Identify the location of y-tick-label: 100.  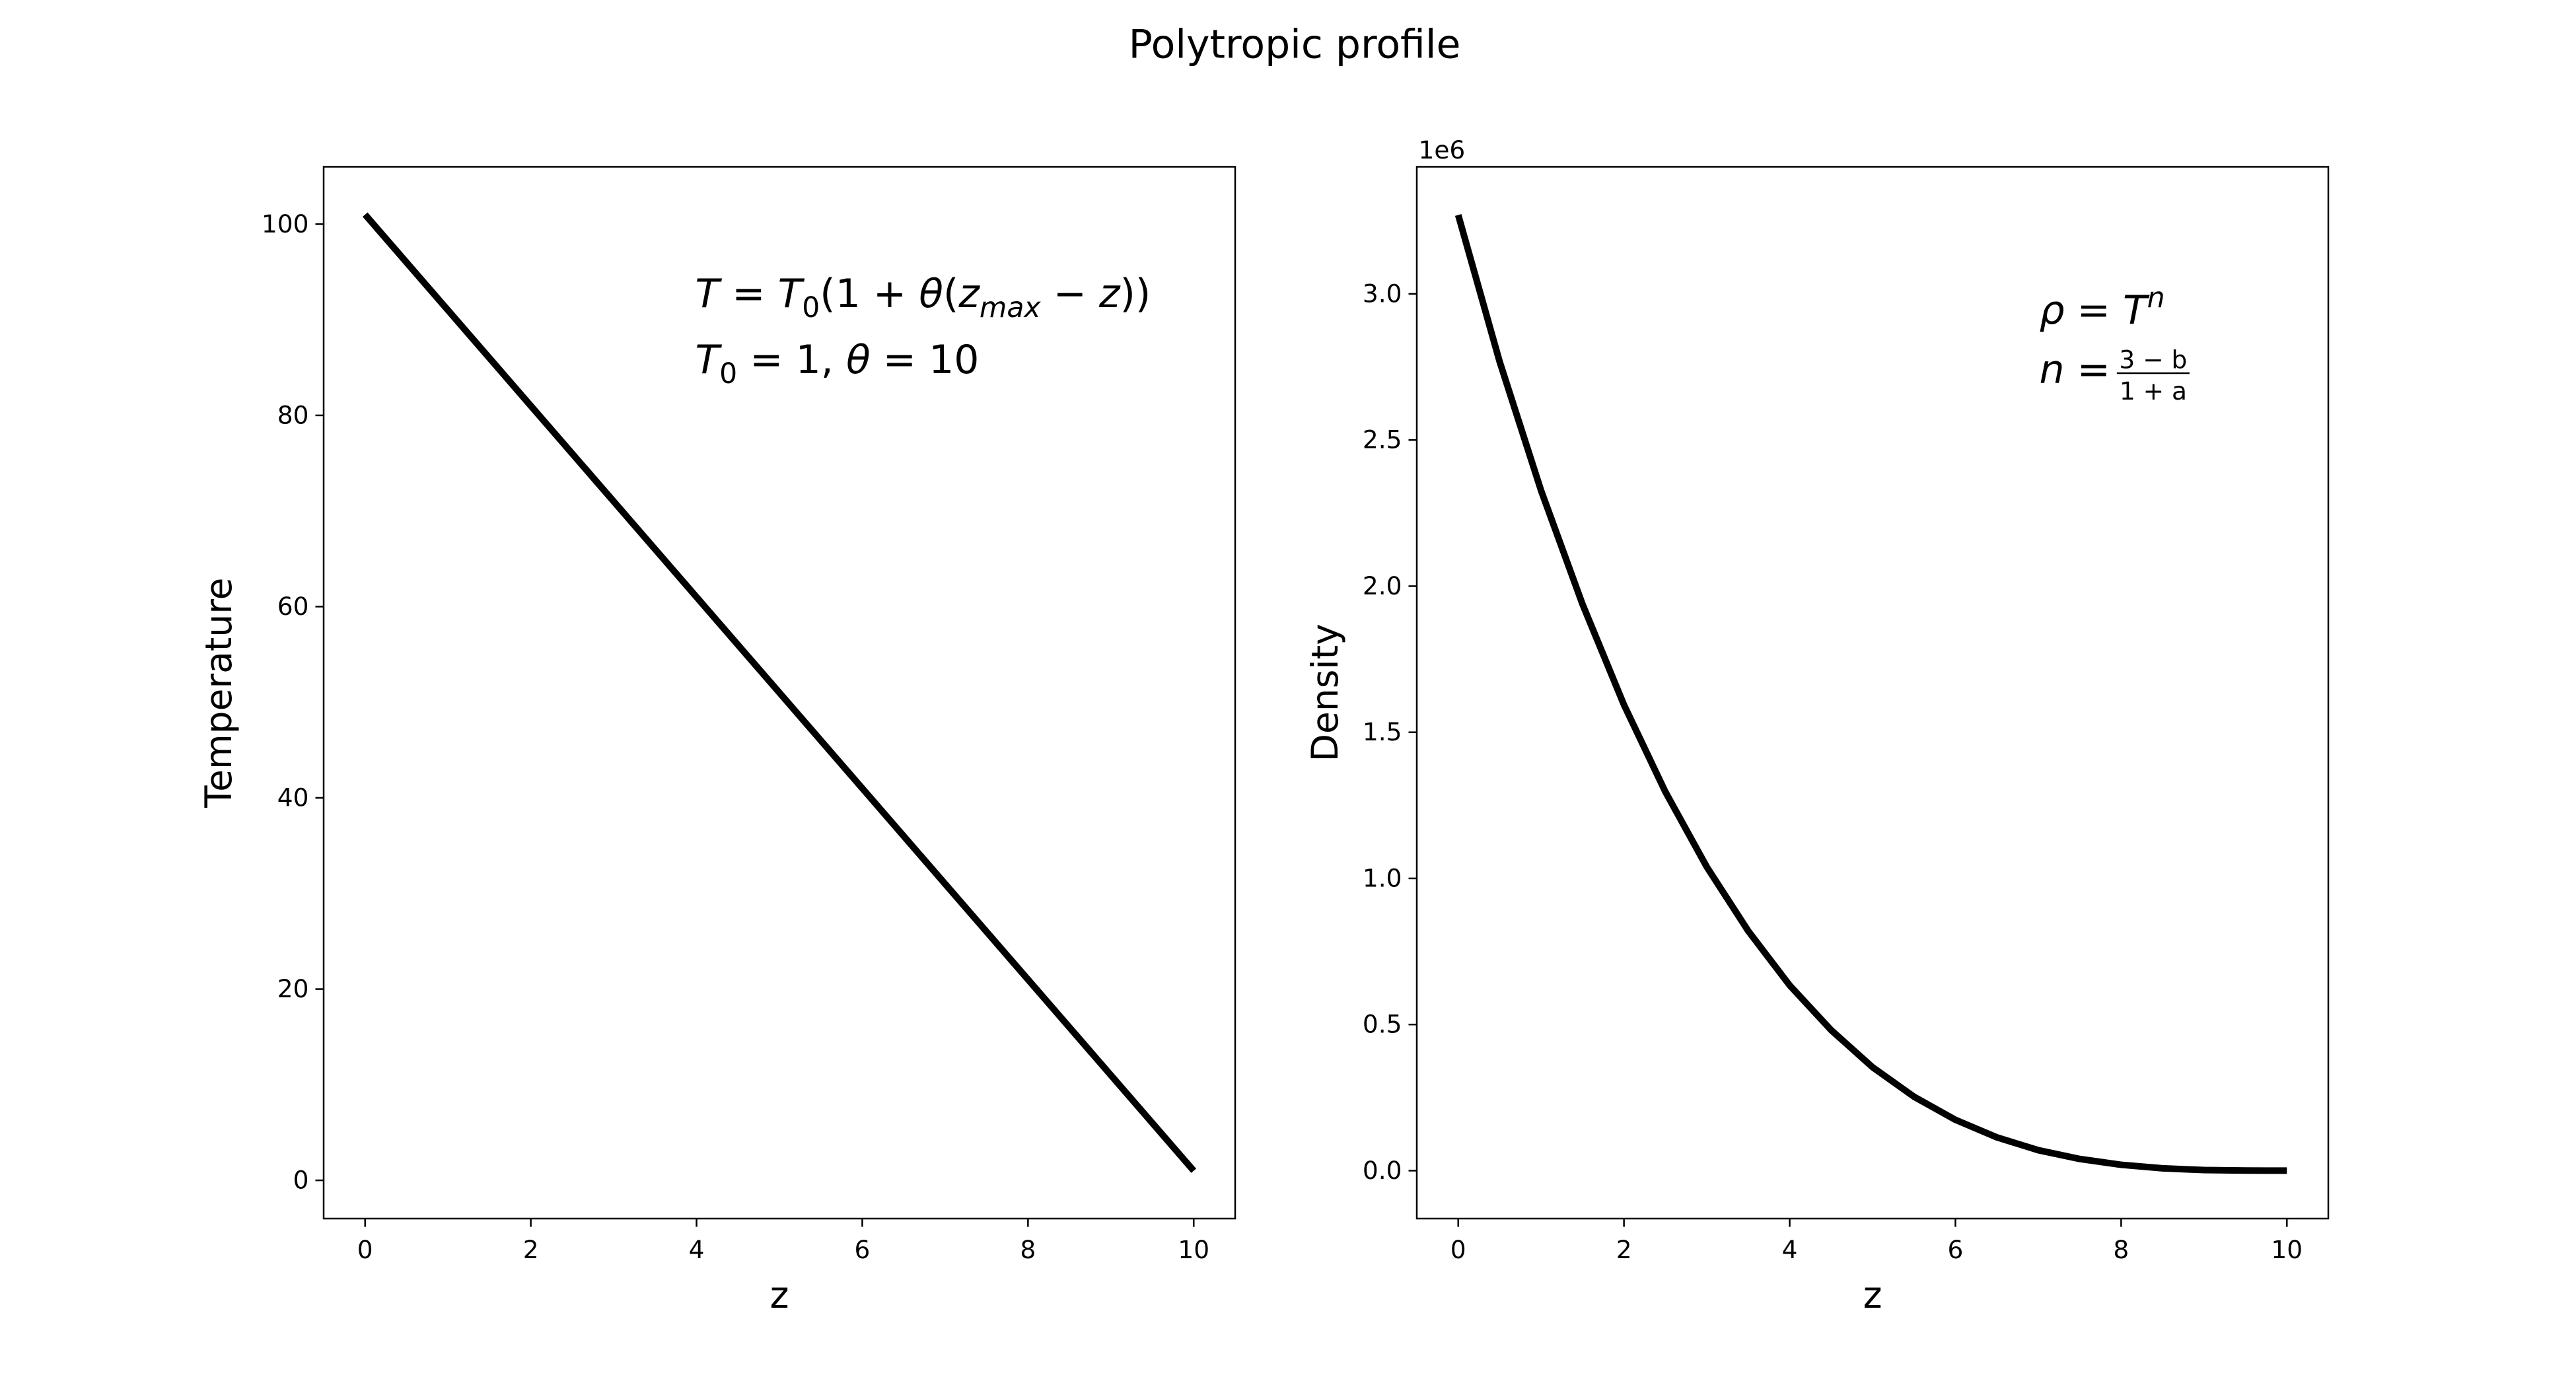
(285, 223).